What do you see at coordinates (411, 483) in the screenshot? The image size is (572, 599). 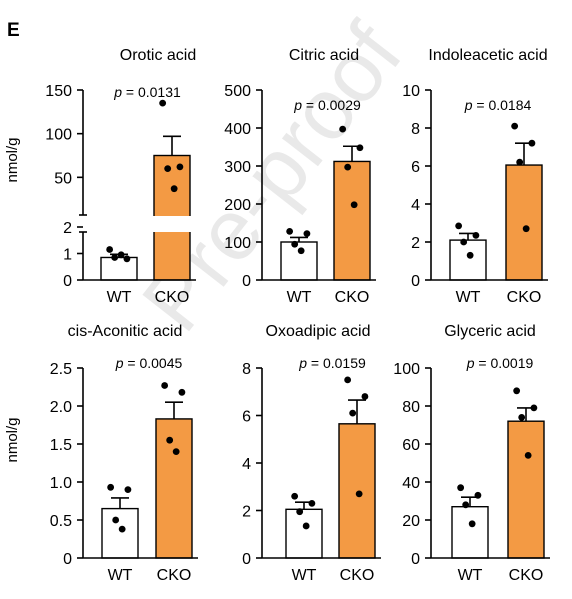 I see `y-tick-label: 40` at bounding box center [411, 483].